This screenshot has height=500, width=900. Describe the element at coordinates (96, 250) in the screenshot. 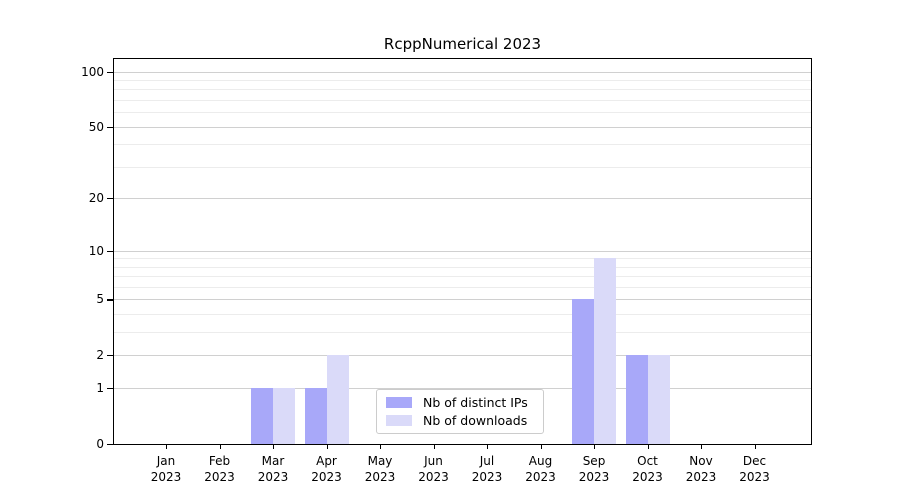

I see `y-tick-label: 10` at that location.